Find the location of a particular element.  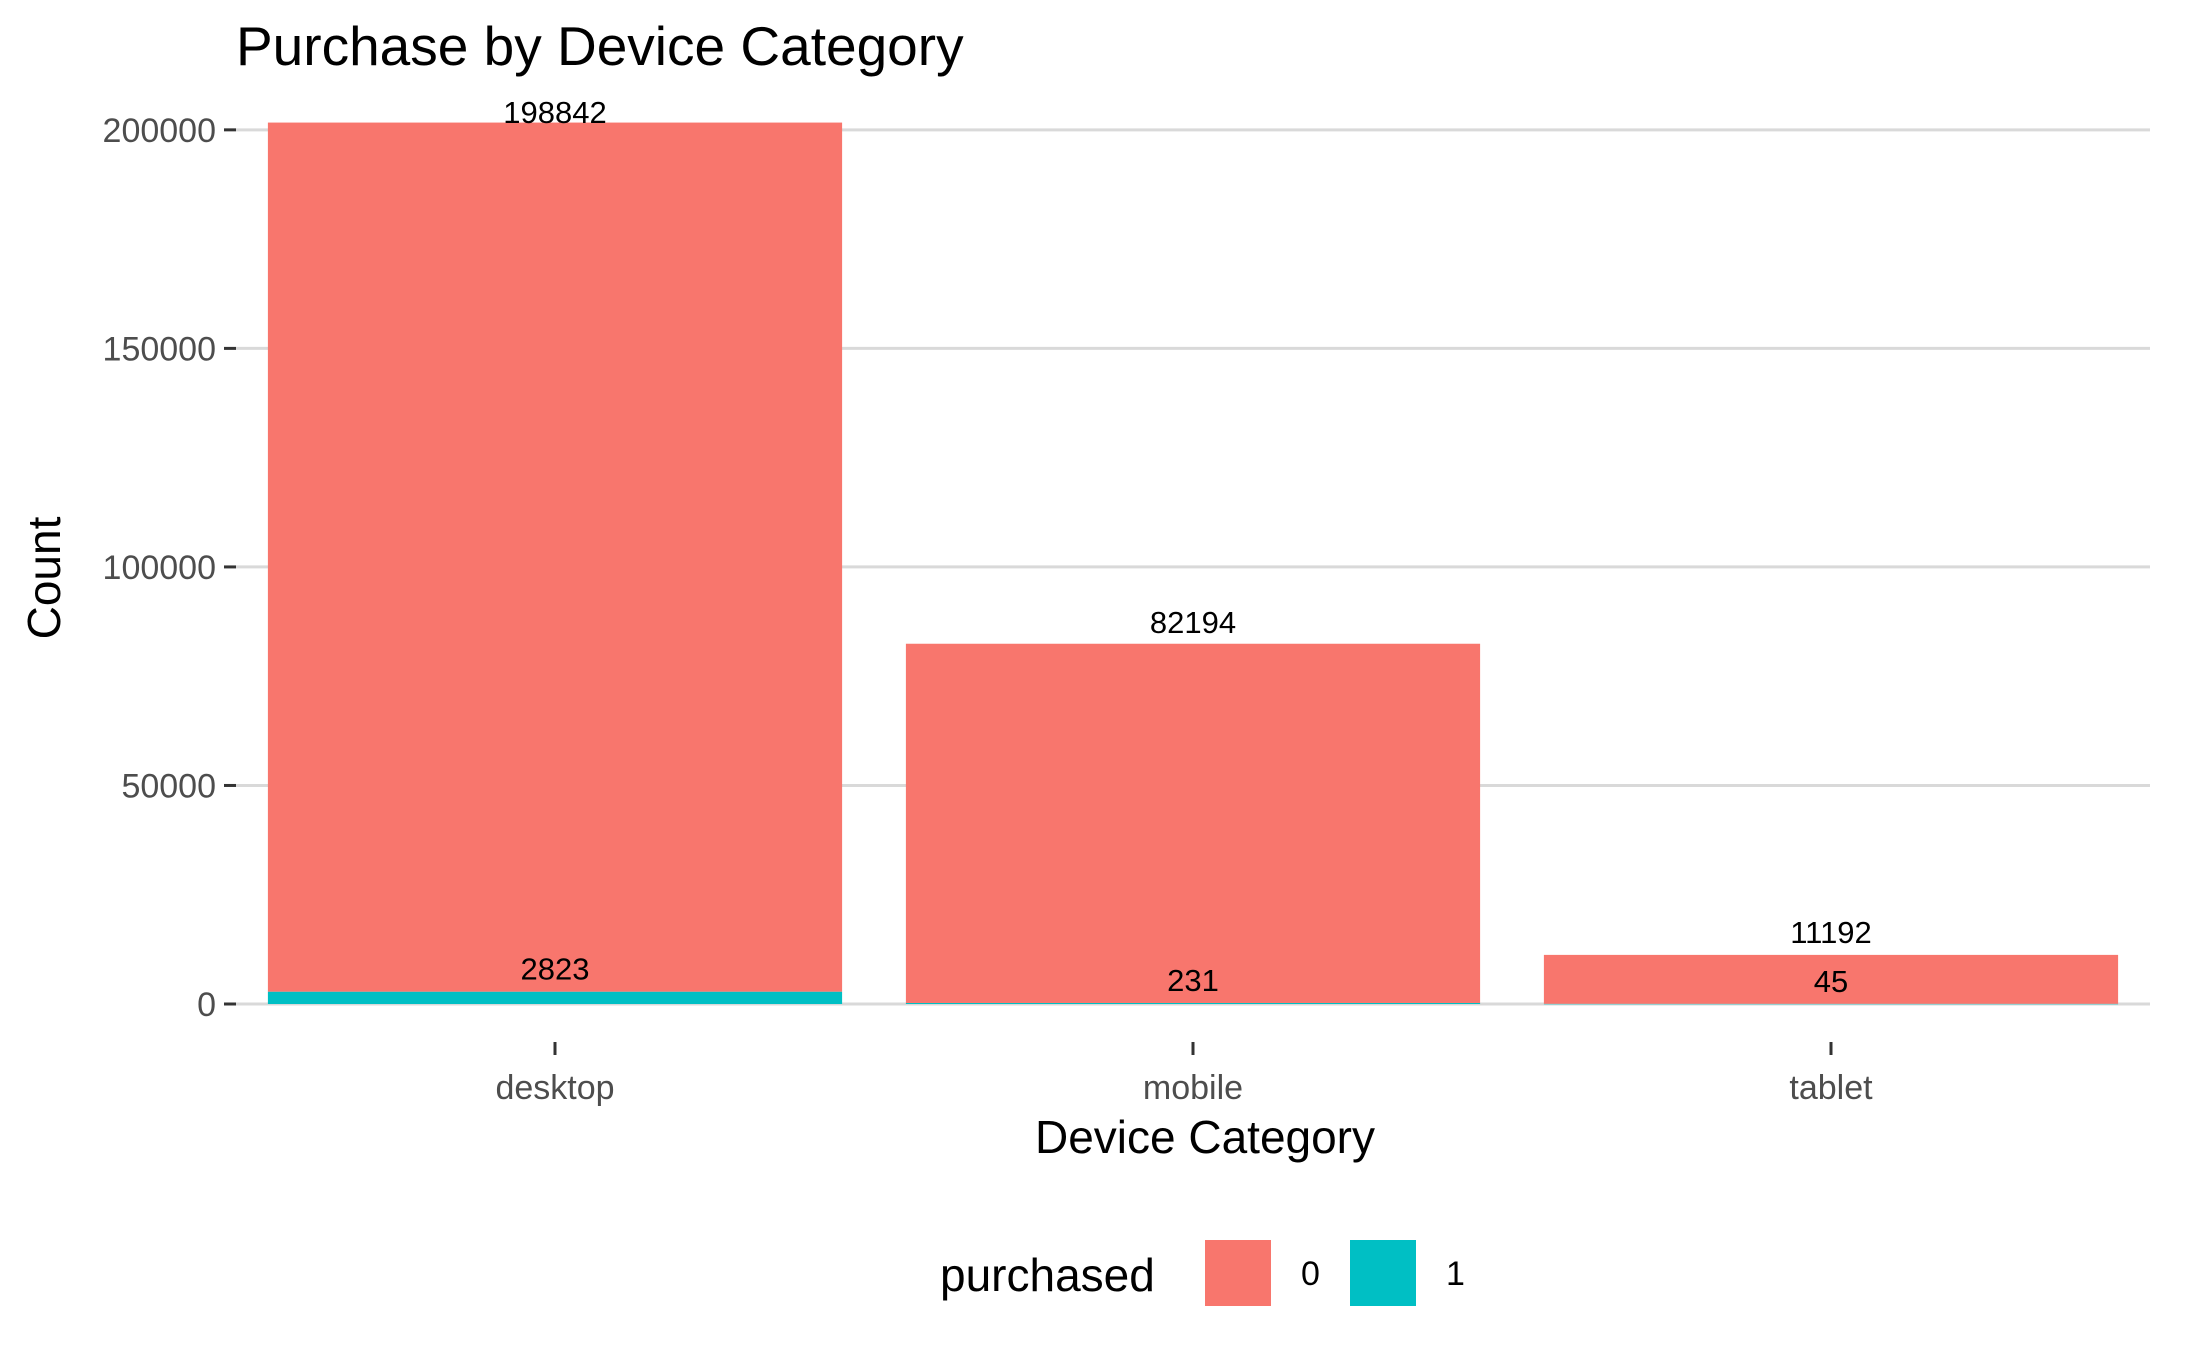

chart-title: Purchase by Device Category is located at coordinates (600, 46).